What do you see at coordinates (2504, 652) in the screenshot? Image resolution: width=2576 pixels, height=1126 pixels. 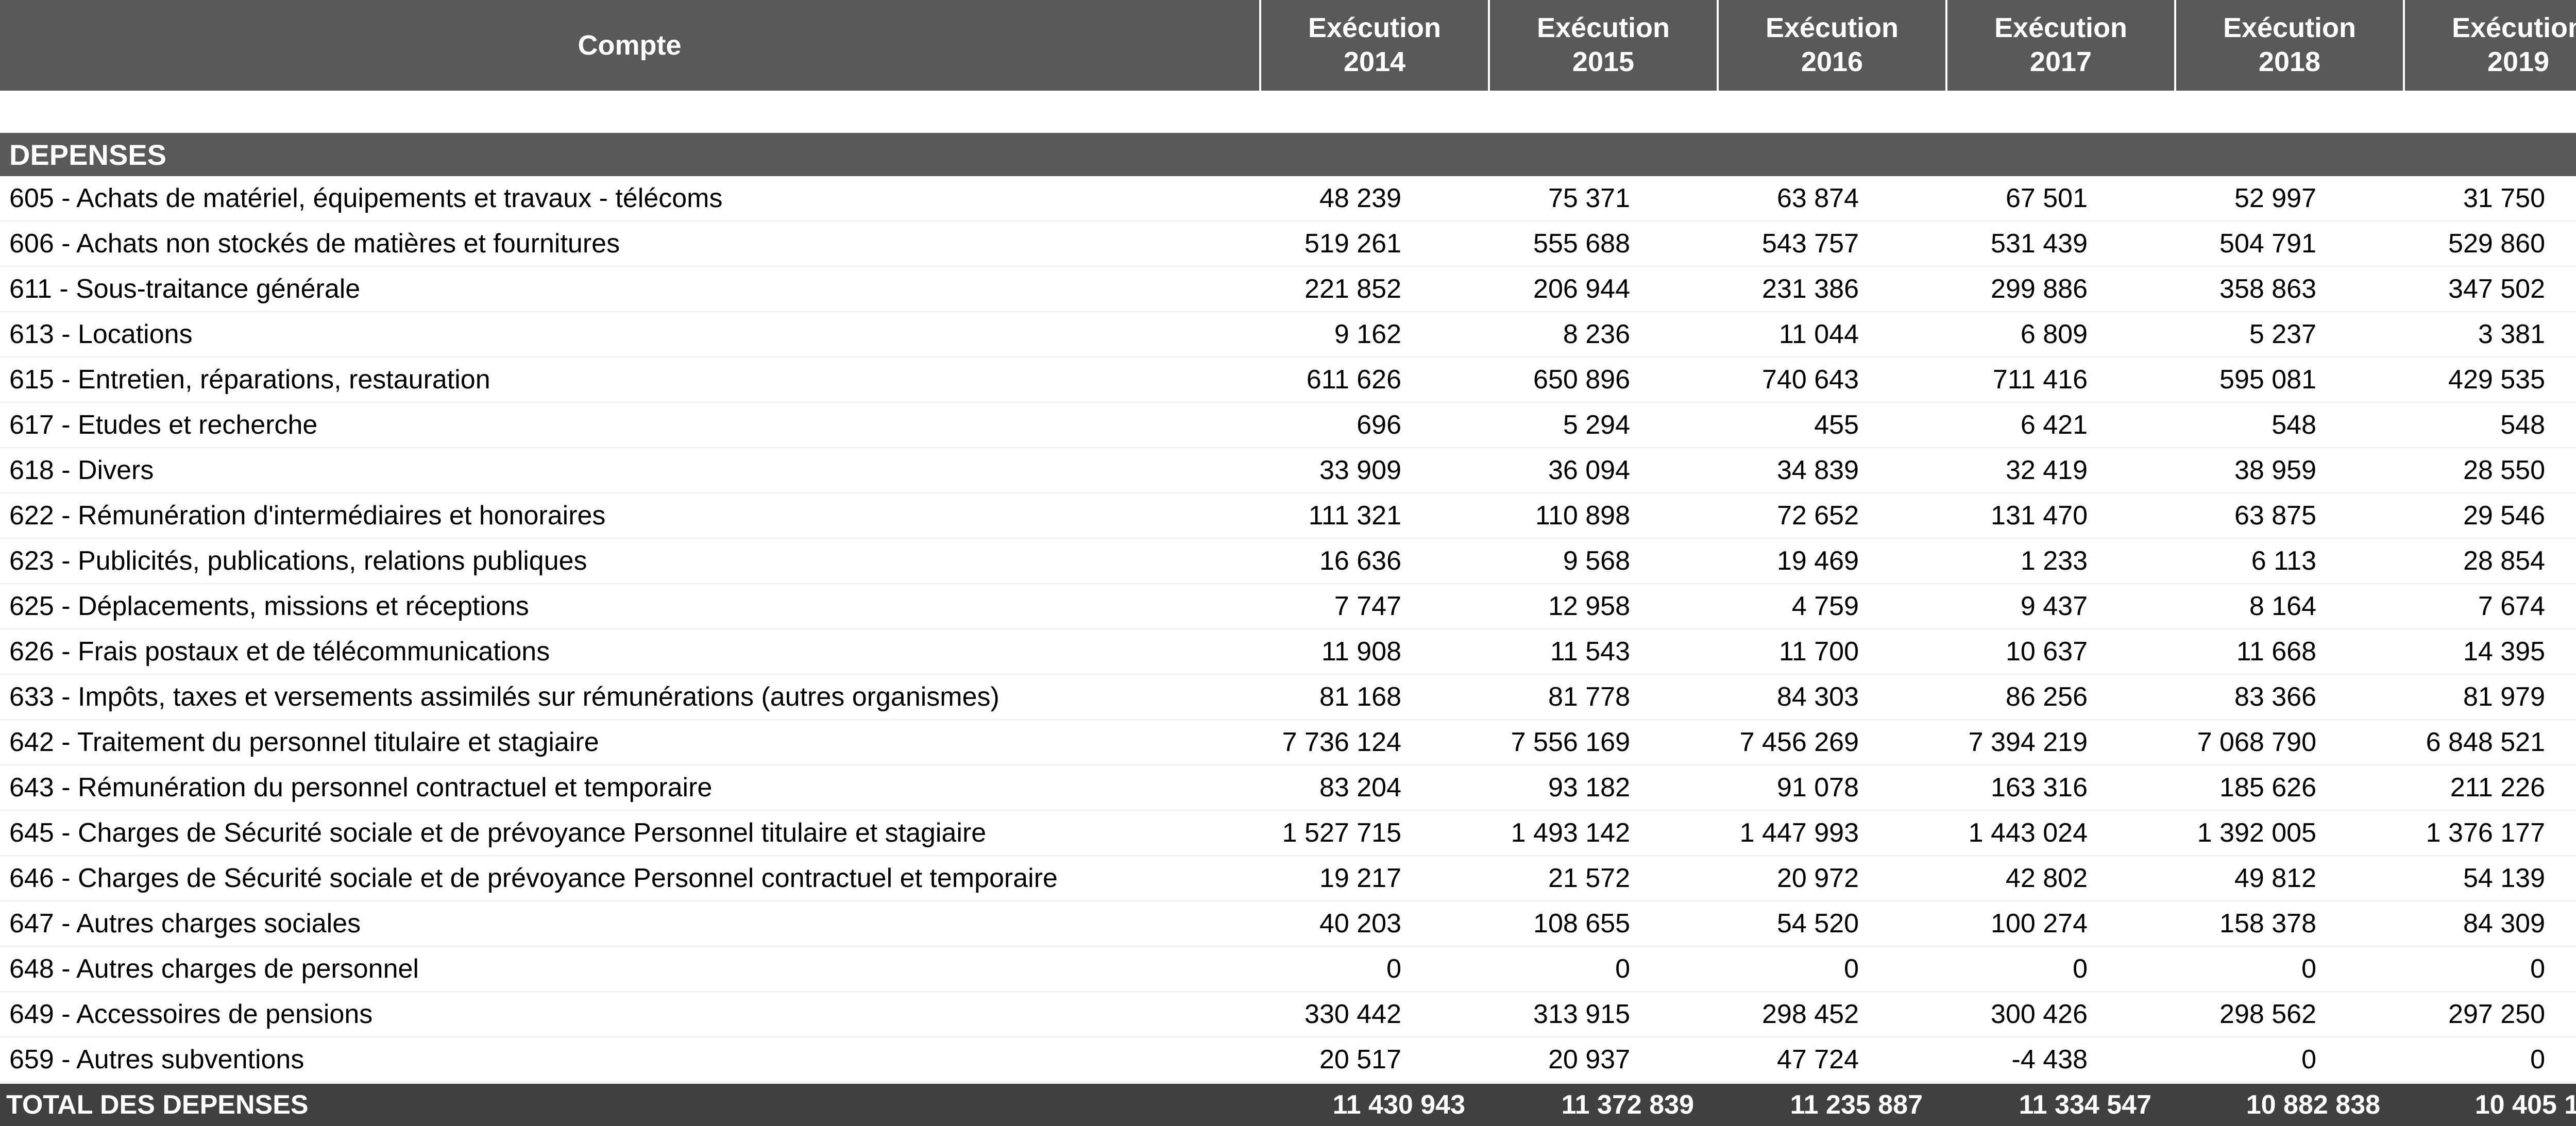 I see `value-cell: 14 395` at bounding box center [2504, 652].